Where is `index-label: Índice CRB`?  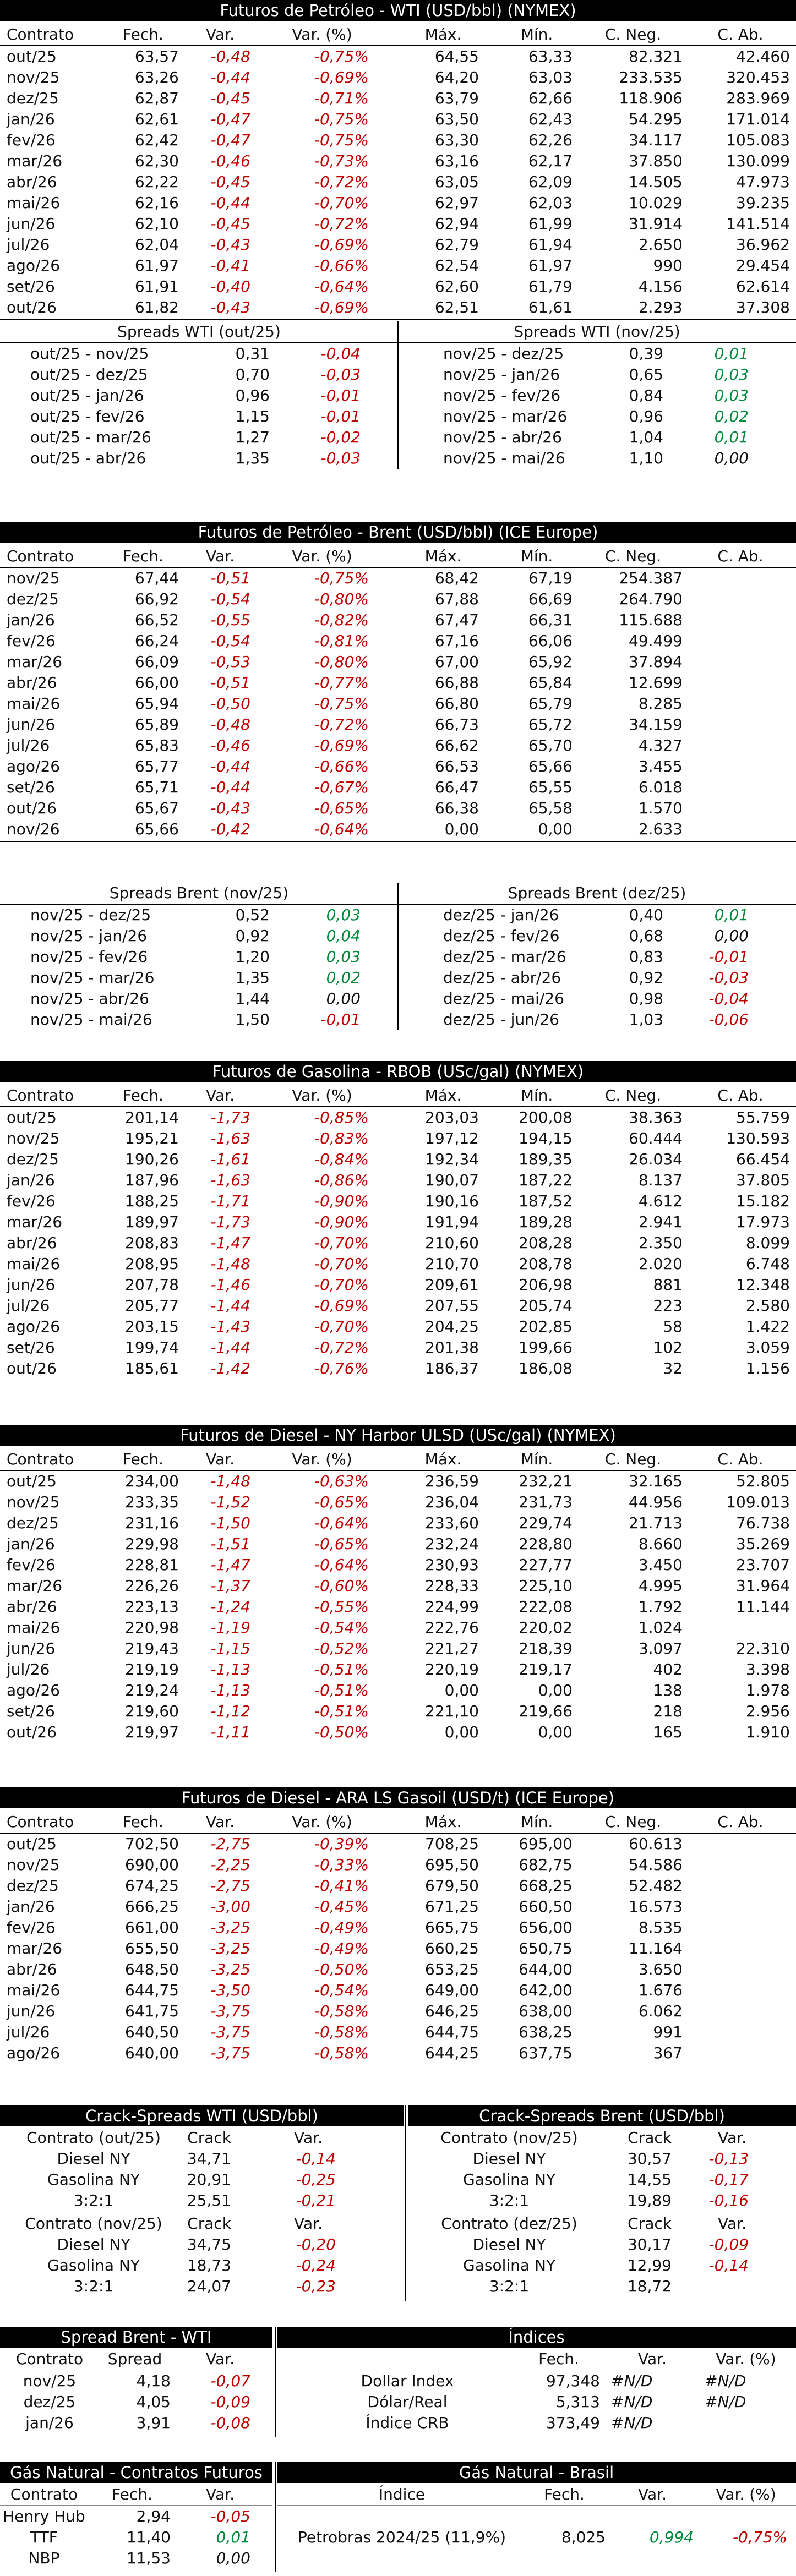
index-label: Índice CRB is located at coordinates (407, 2423).